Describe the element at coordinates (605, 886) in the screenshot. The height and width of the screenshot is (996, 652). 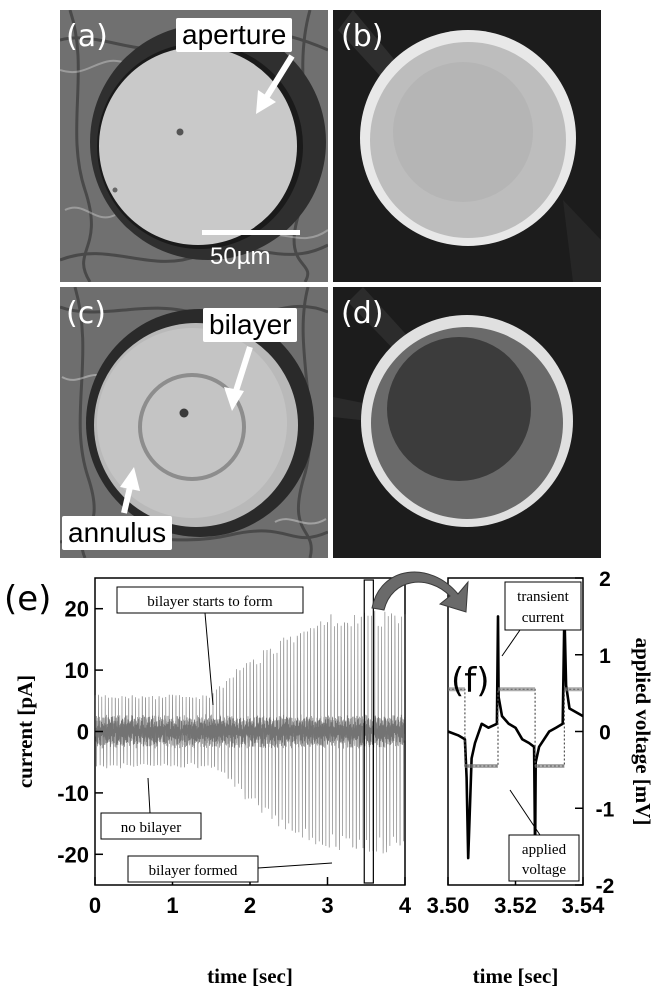
I see `y-tick-label: -2` at that location.